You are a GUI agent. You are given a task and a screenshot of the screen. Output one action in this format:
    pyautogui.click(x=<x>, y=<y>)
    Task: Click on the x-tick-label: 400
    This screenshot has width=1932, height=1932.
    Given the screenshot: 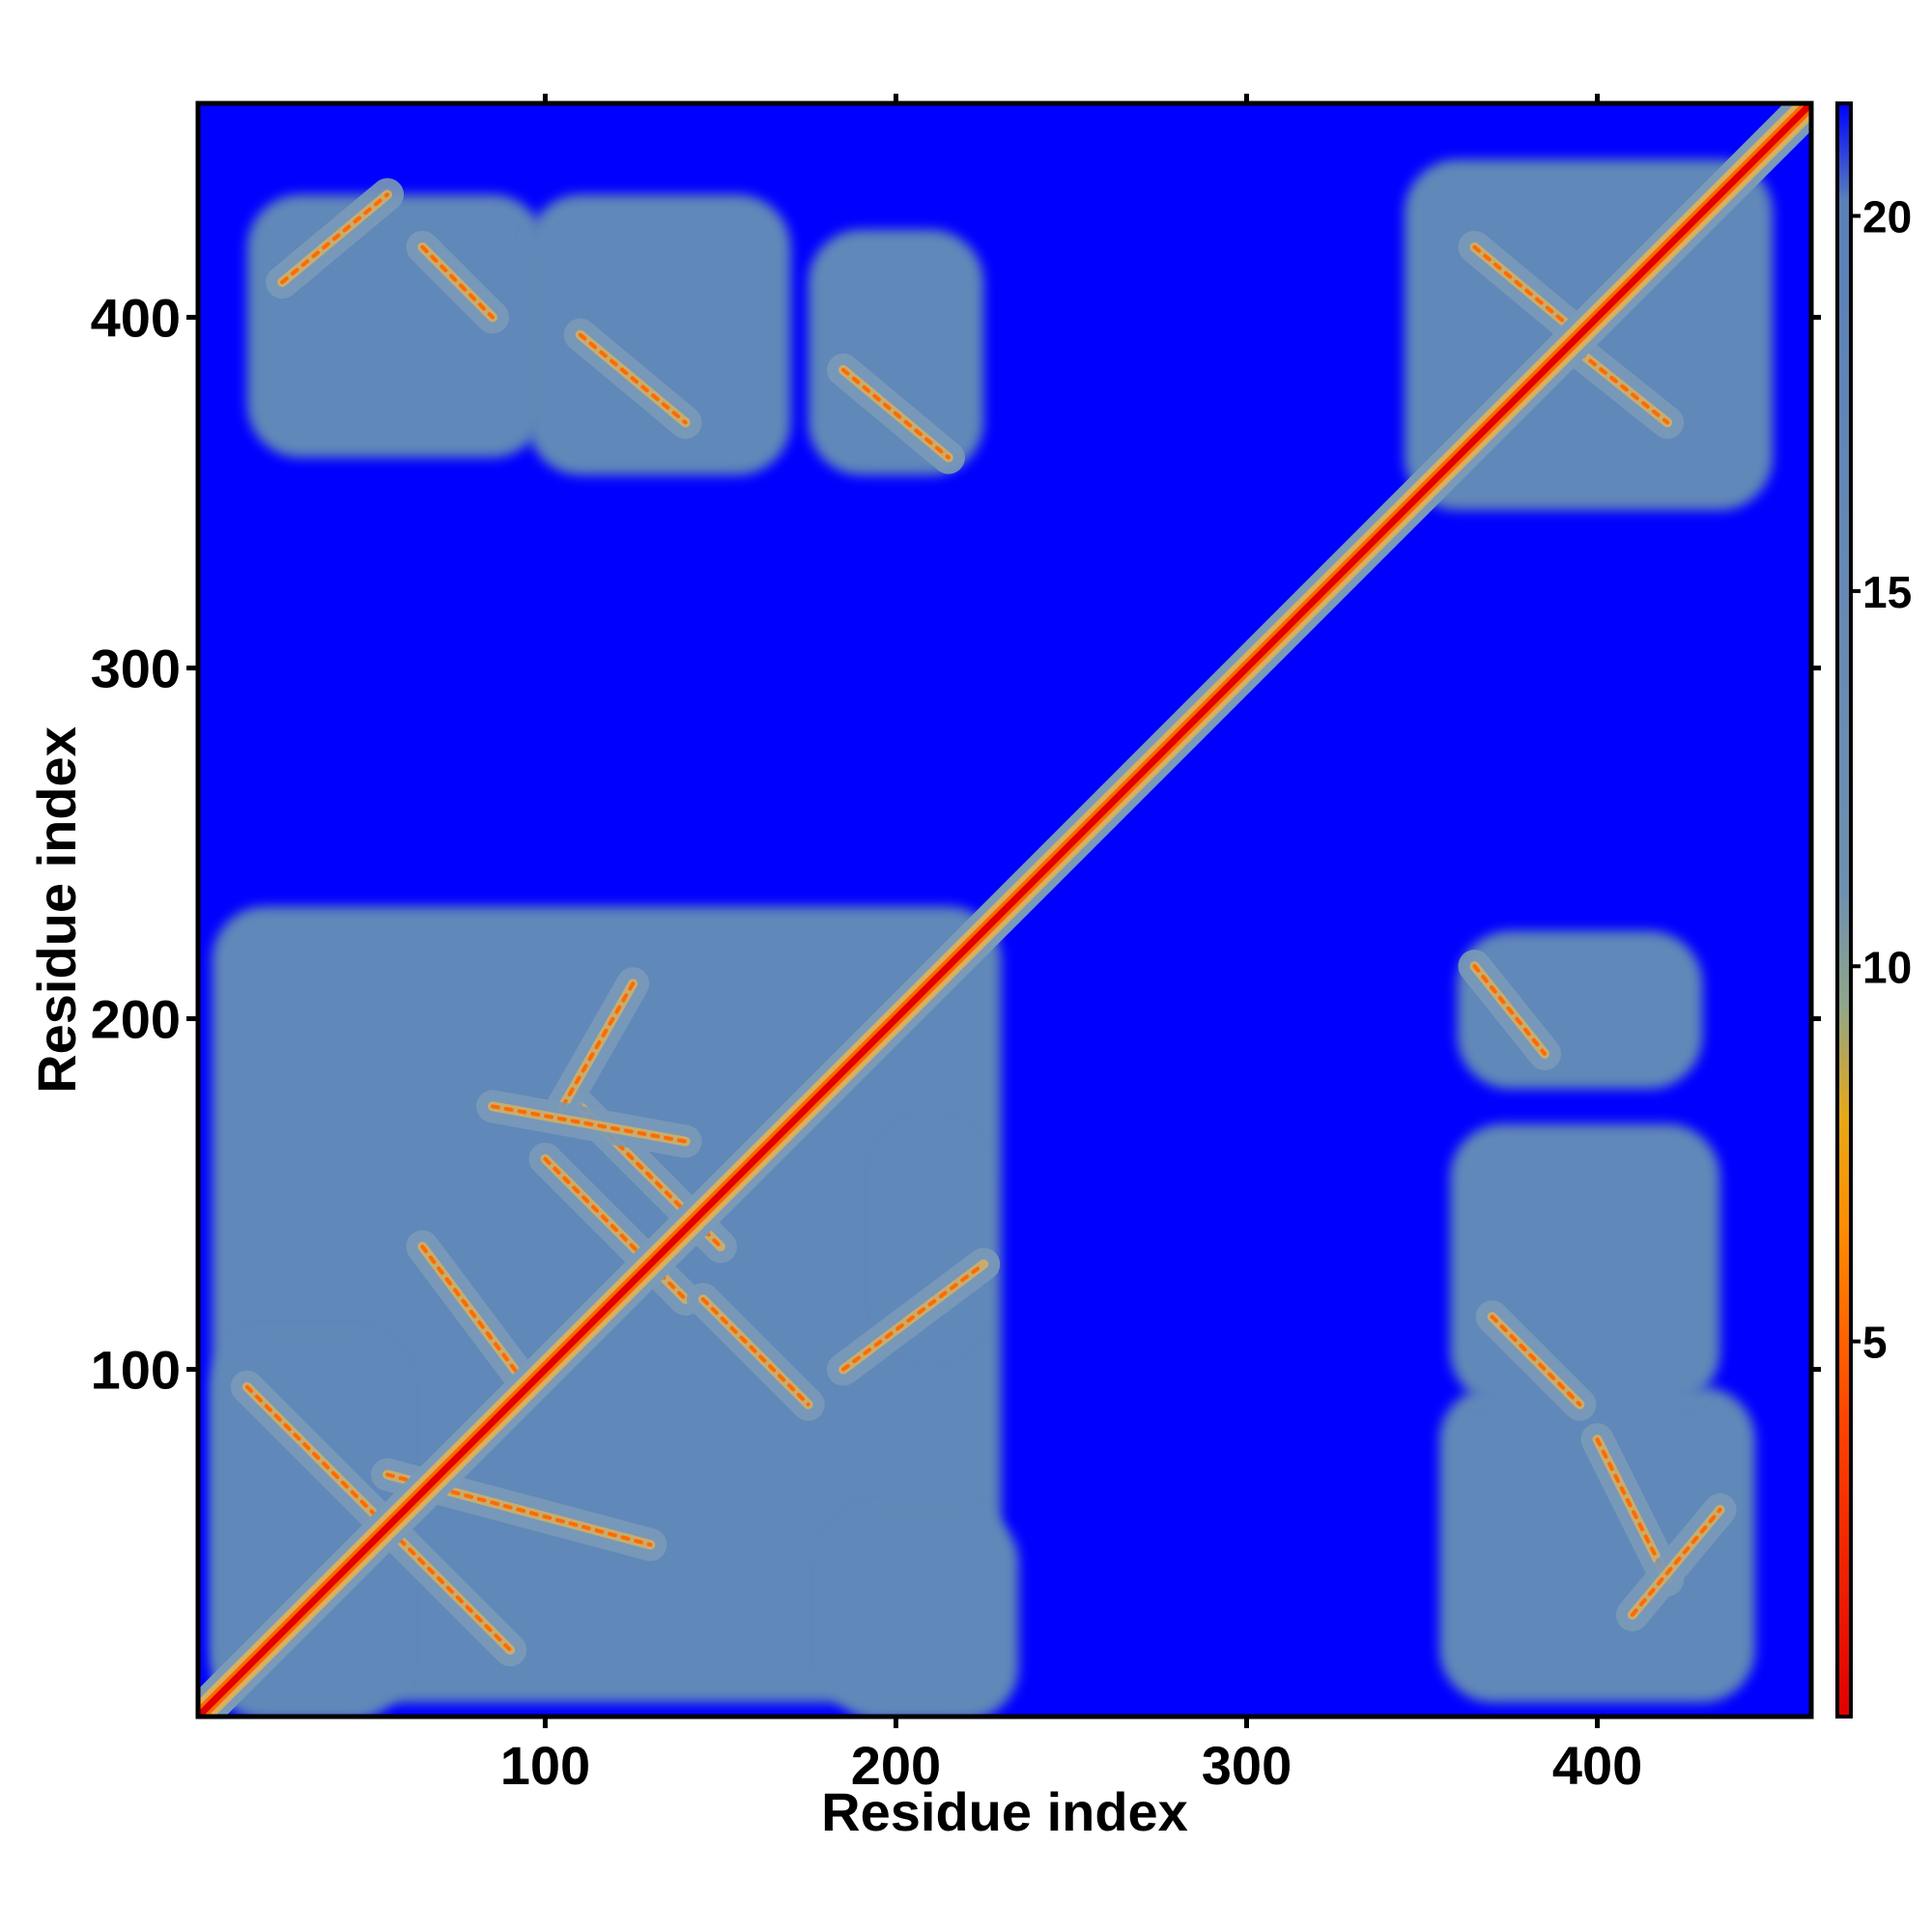 What is the action you would take?
    pyautogui.click(x=1597, y=1765)
    